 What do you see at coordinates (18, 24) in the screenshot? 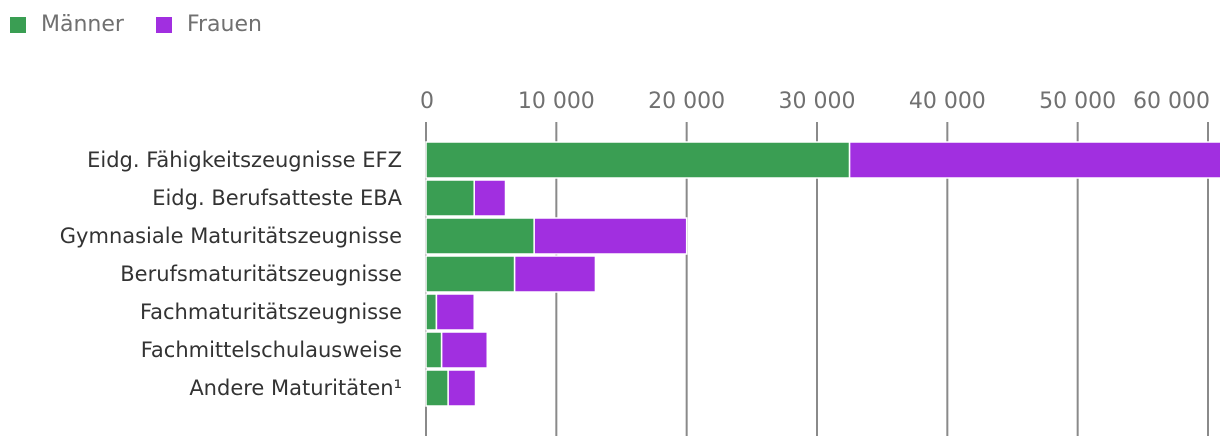
I see `legend-swatch-maenner` at bounding box center [18, 24].